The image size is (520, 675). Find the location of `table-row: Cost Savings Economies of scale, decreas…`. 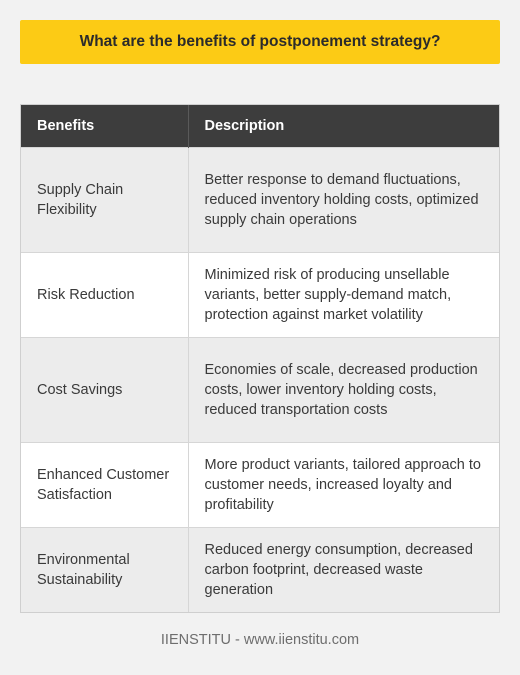

table-row: Cost Savings Economies of scale, decreas… is located at coordinates (260, 389).